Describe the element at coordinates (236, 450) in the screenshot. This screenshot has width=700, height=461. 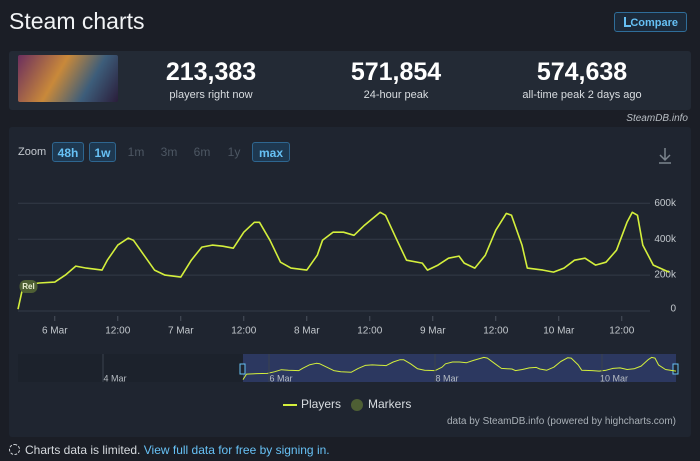
I see `sign-in-link: View full data for free by signing in.` at that location.